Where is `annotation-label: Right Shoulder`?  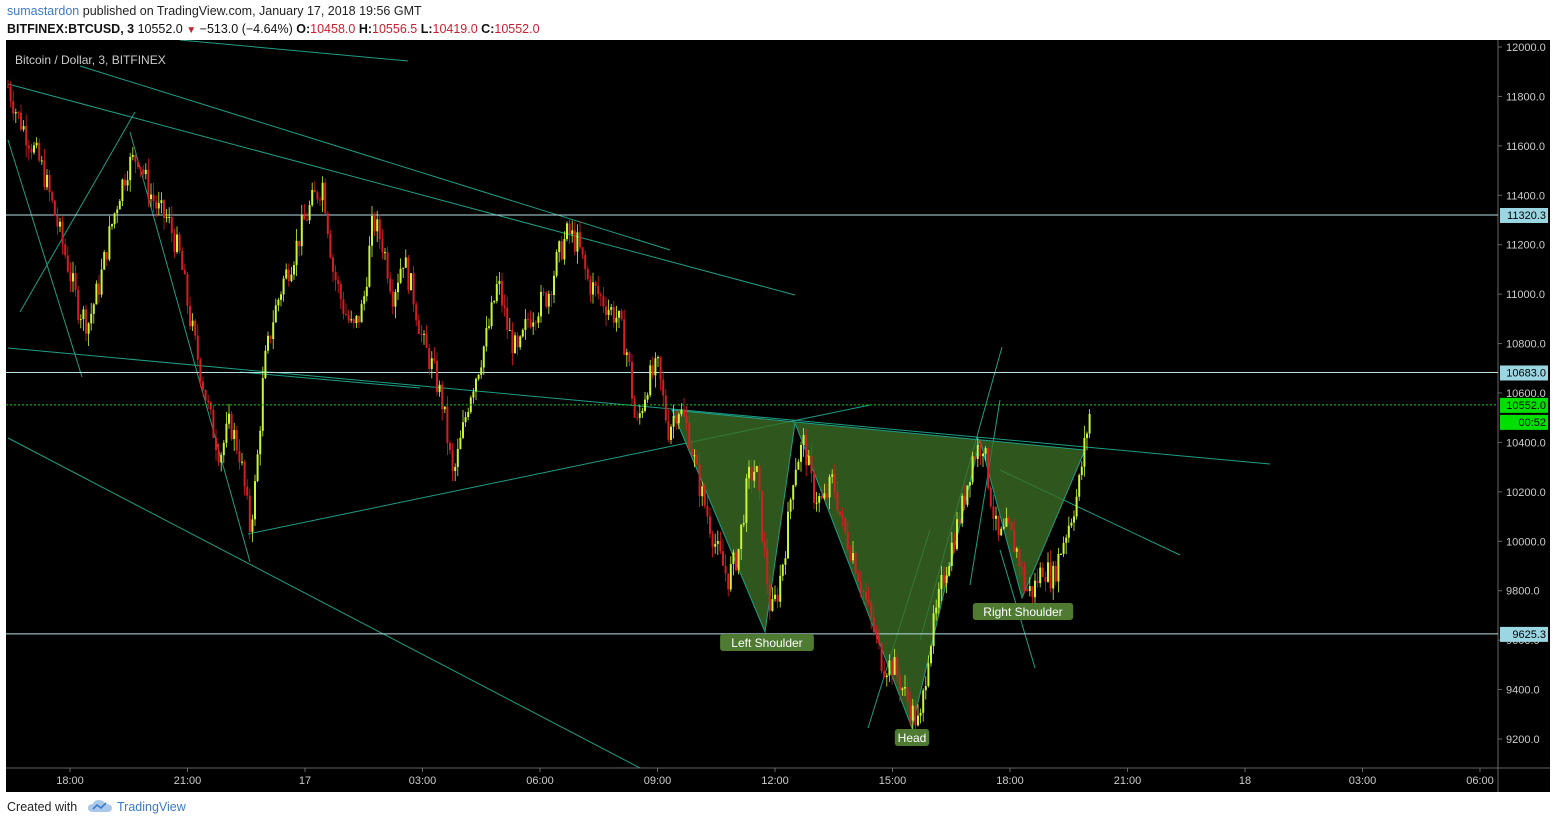 annotation-label: Right Shoulder is located at coordinates (1022, 612).